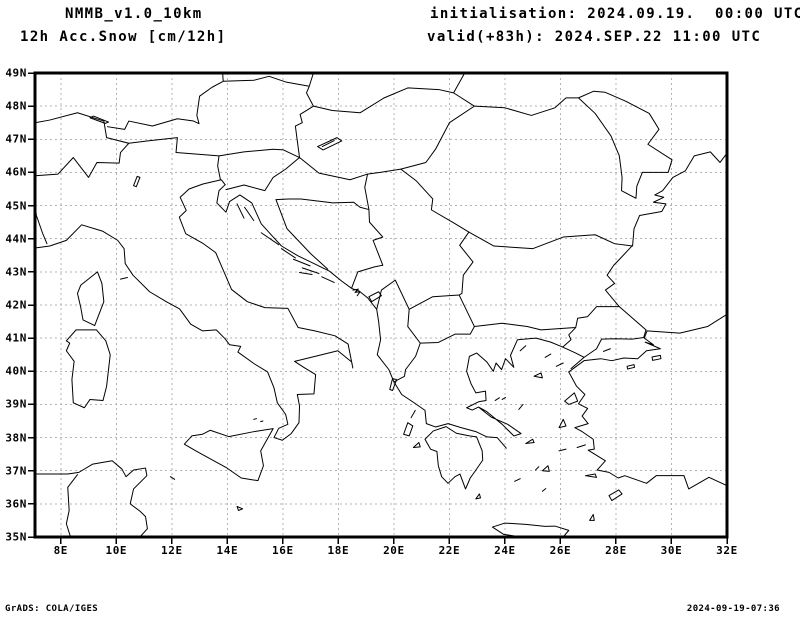  What do you see at coordinates (16, 106) in the screenshot?
I see `lat-tick-label: 48N` at bounding box center [16, 106].